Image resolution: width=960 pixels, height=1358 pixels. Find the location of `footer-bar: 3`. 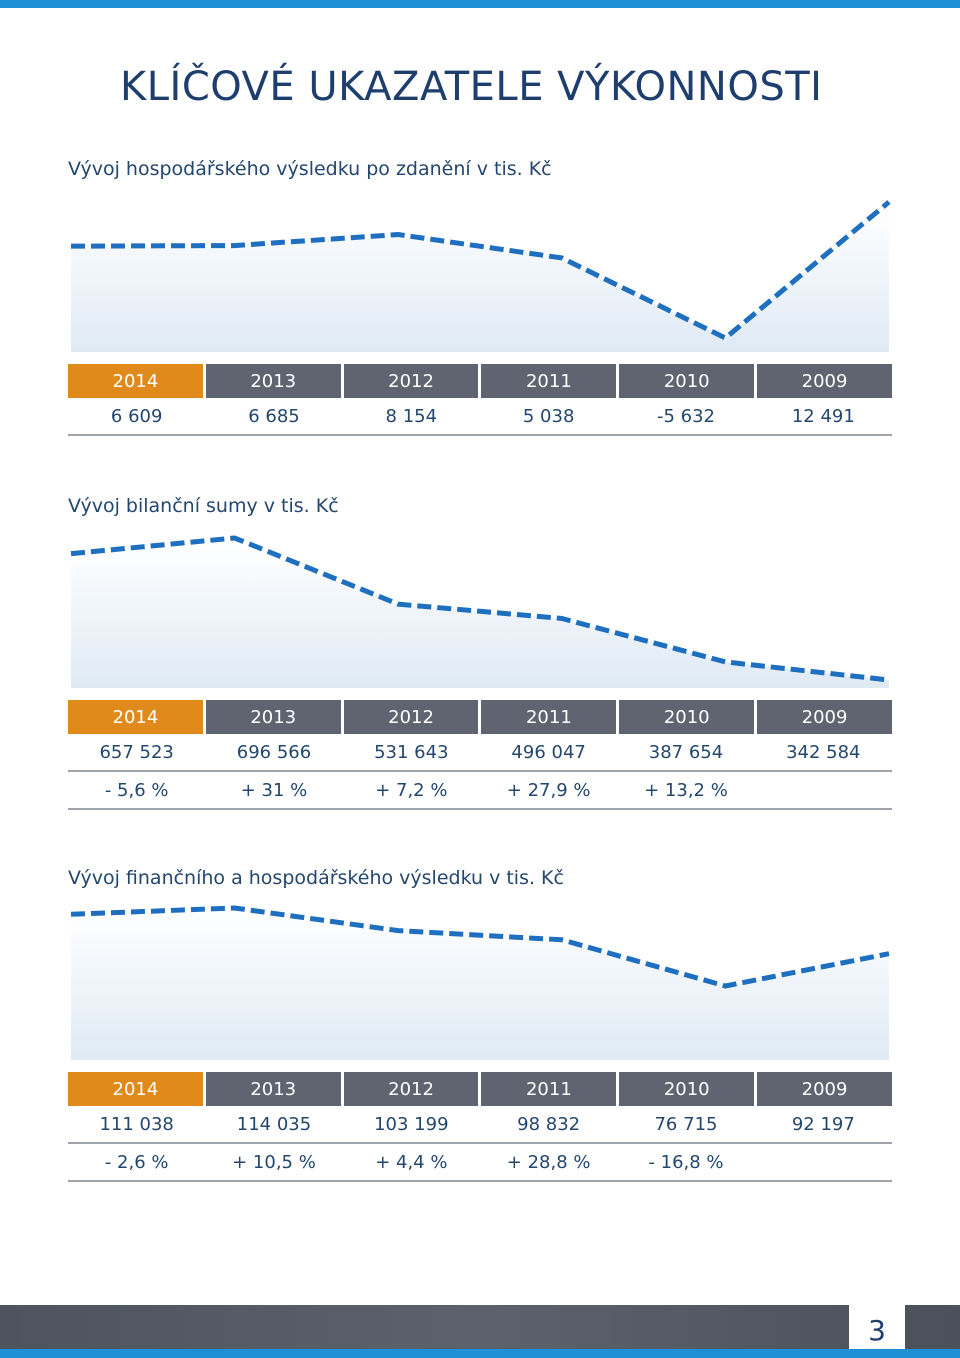

footer-bar: 3 is located at coordinates (480, 1331).